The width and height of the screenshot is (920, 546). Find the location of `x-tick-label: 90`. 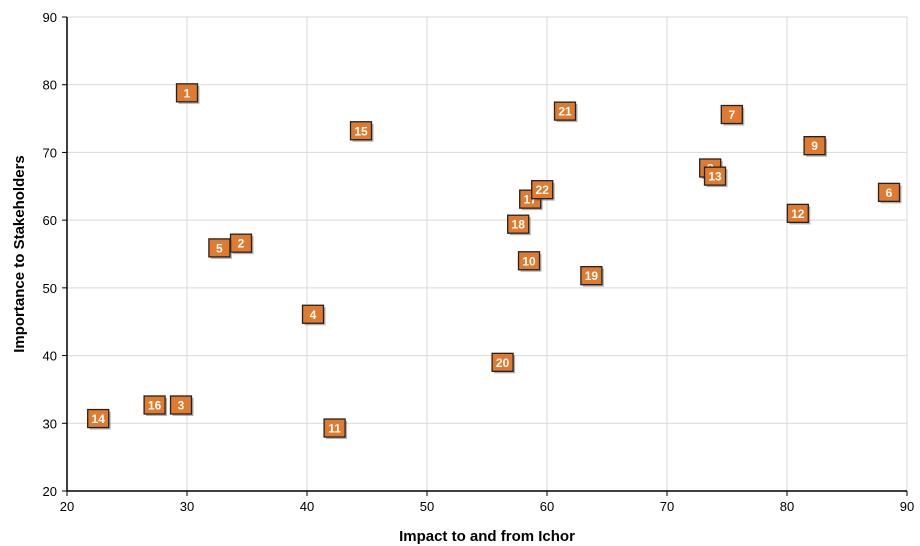

x-tick-label: 90 is located at coordinates (907, 506).